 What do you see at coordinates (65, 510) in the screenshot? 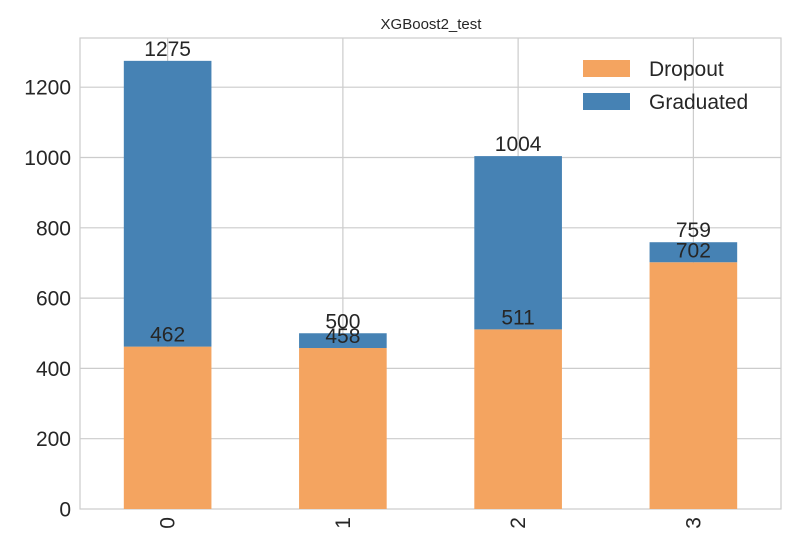
I see `y-tick-label: 0` at bounding box center [65, 510].